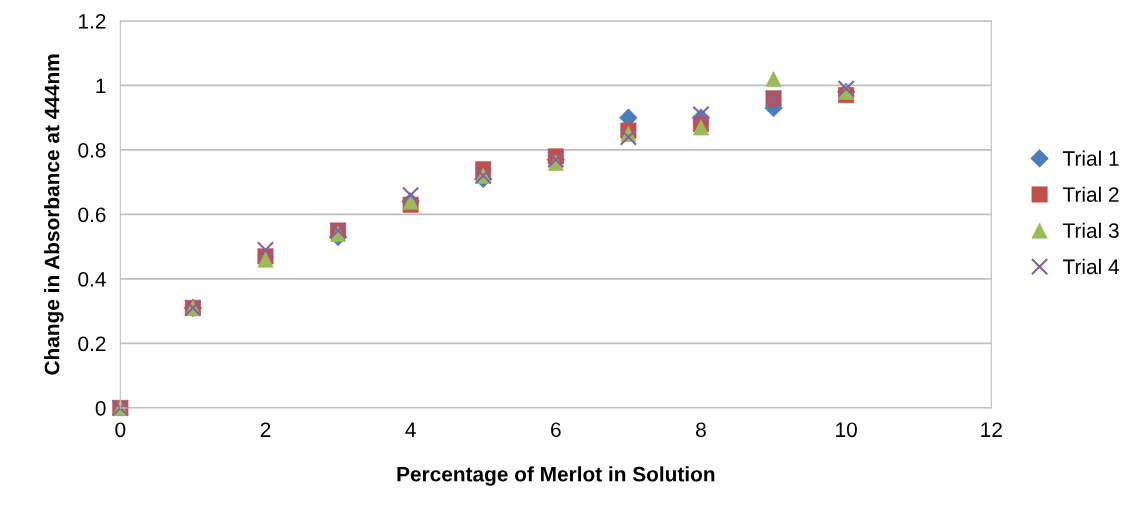  Describe the element at coordinates (556, 476) in the screenshot. I see `x-axis-title: Percentage of Merlot in Solution` at that location.